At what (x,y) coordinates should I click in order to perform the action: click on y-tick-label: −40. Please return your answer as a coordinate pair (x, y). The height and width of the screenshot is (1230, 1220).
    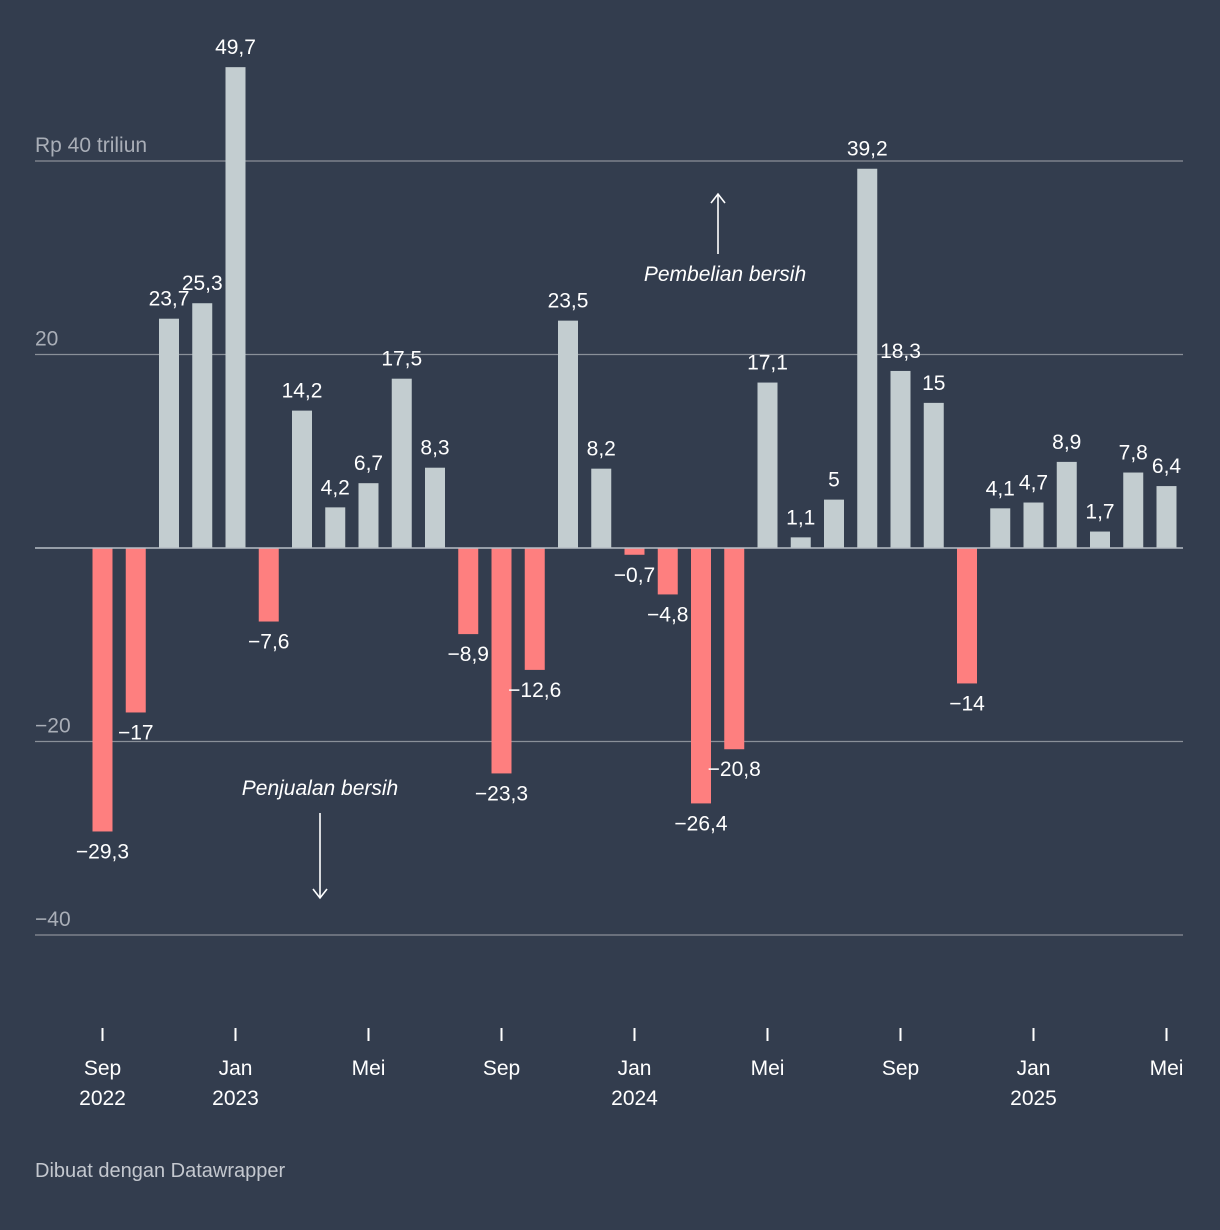
    Looking at the image, I should click on (53, 919).